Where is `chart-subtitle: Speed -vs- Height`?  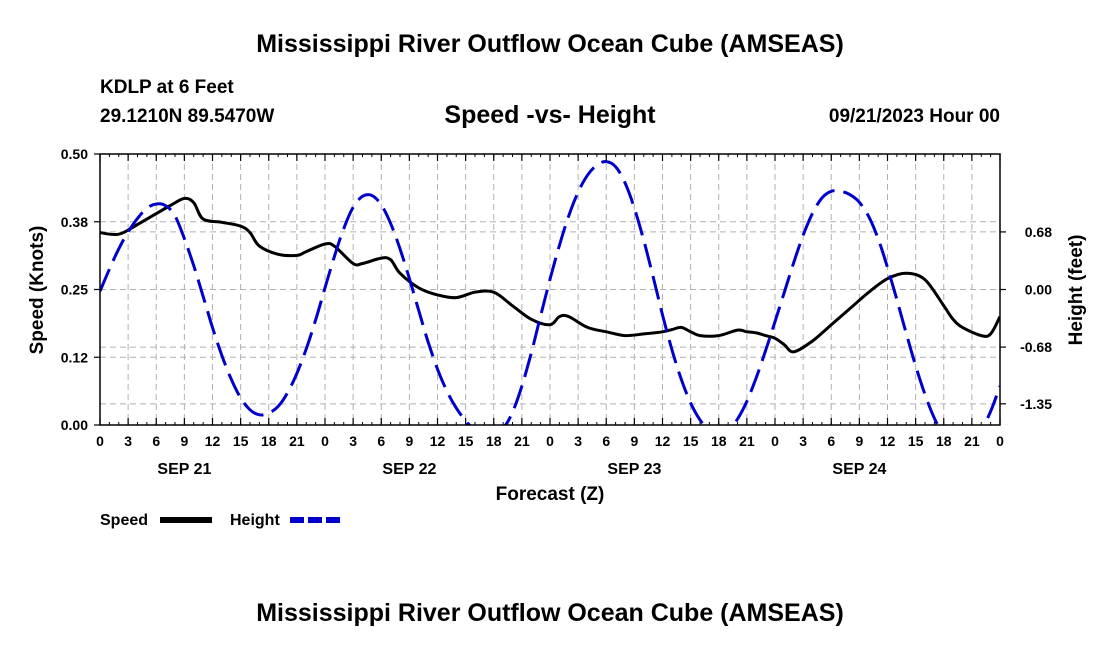 chart-subtitle: Speed -vs- Height is located at coordinates (550, 115).